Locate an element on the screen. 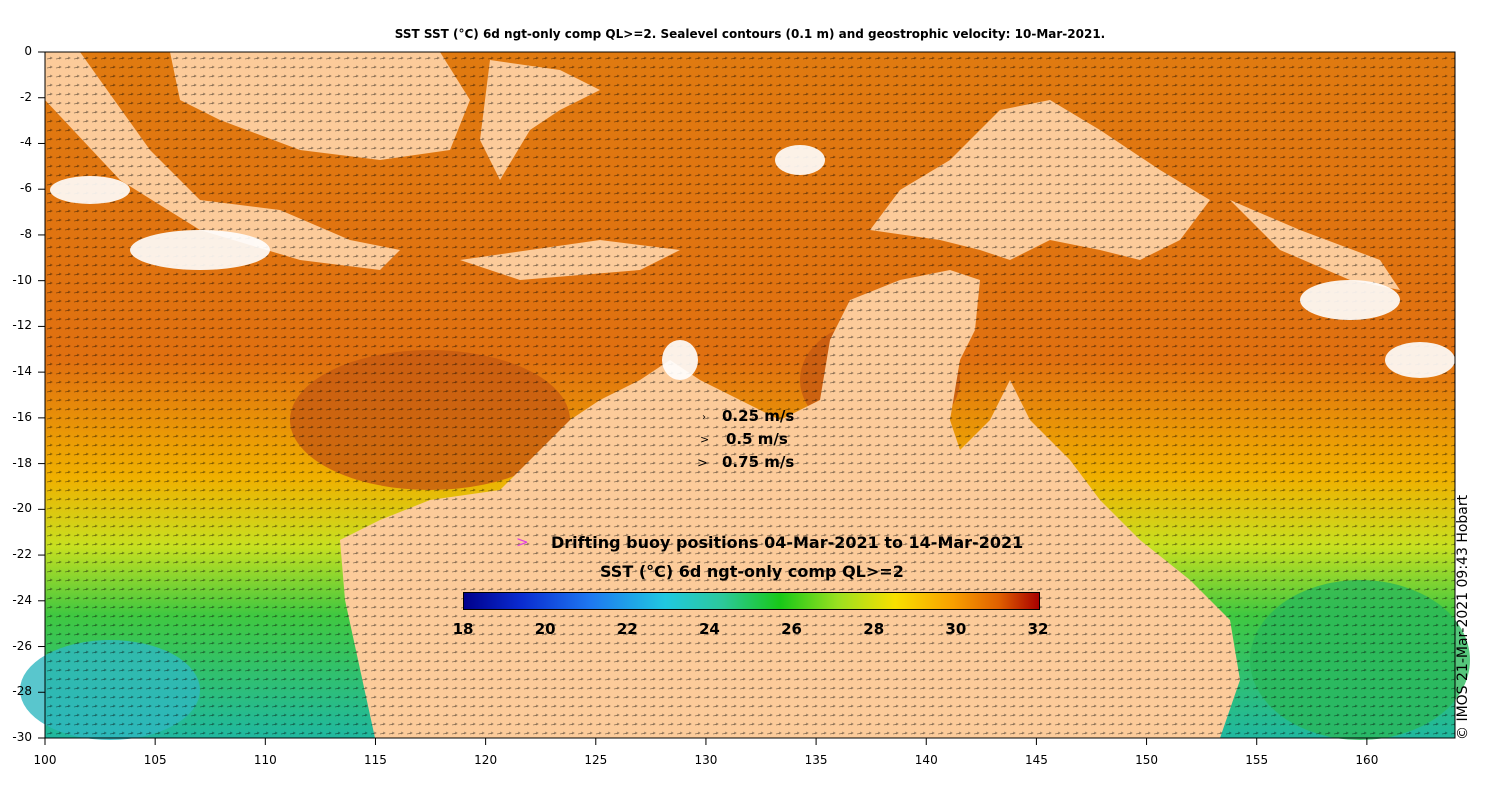 Image resolution: width=1500 pixels, height=790 pixels. y-tick-label: -28 is located at coordinates (22, 691).